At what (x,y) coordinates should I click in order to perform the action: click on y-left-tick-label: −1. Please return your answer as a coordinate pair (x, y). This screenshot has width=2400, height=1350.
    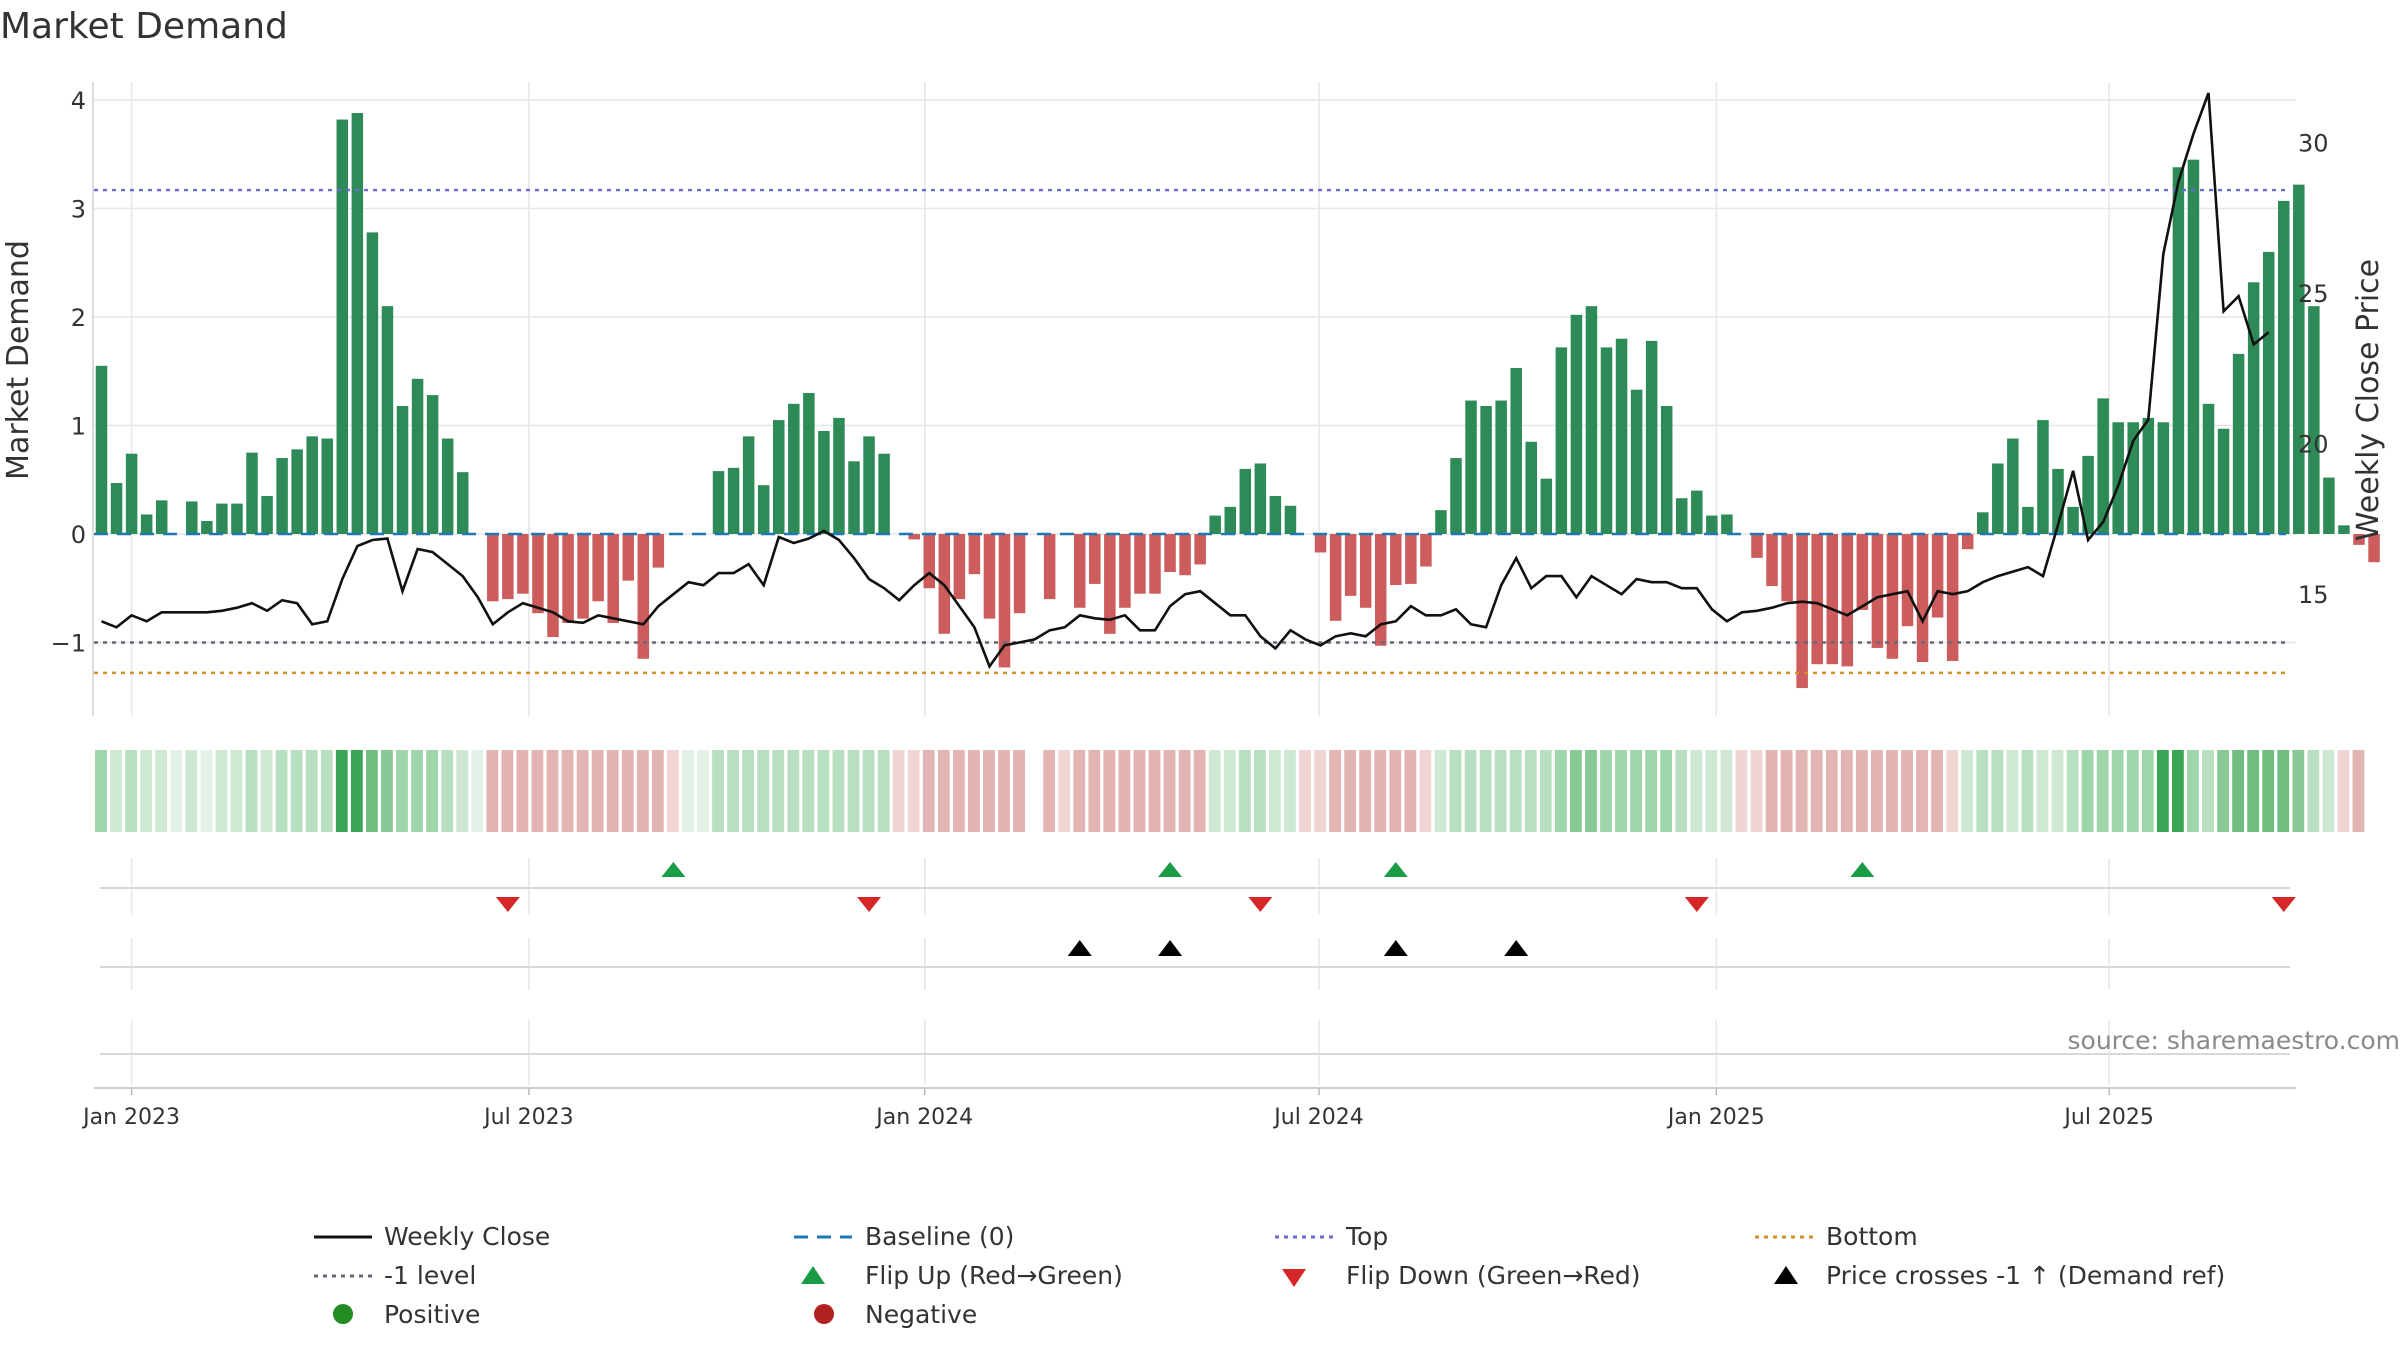
    Looking at the image, I should click on (68, 644).